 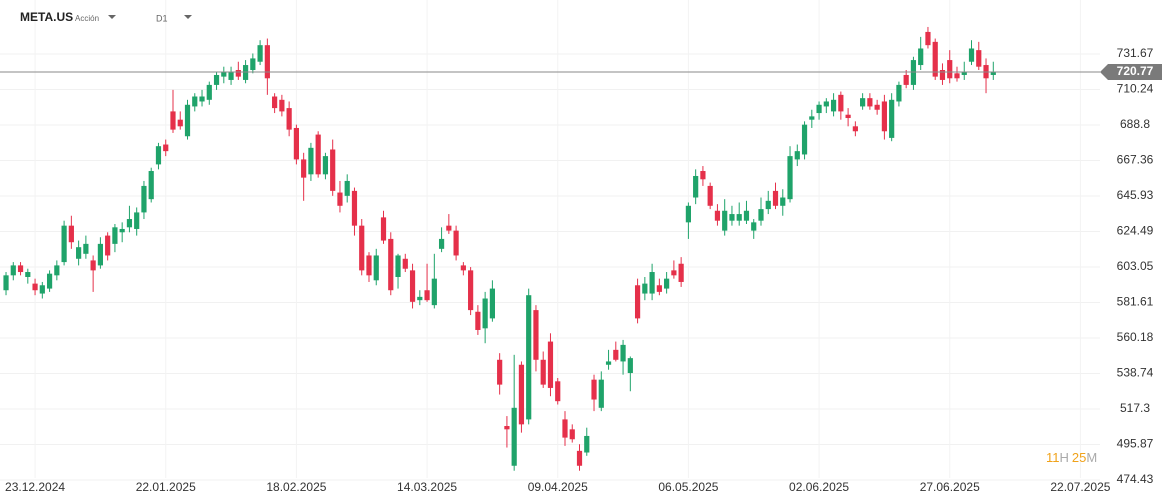 What do you see at coordinates (1135, 195) in the screenshot?
I see `y-tick-label: 645.93` at bounding box center [1135, 195].